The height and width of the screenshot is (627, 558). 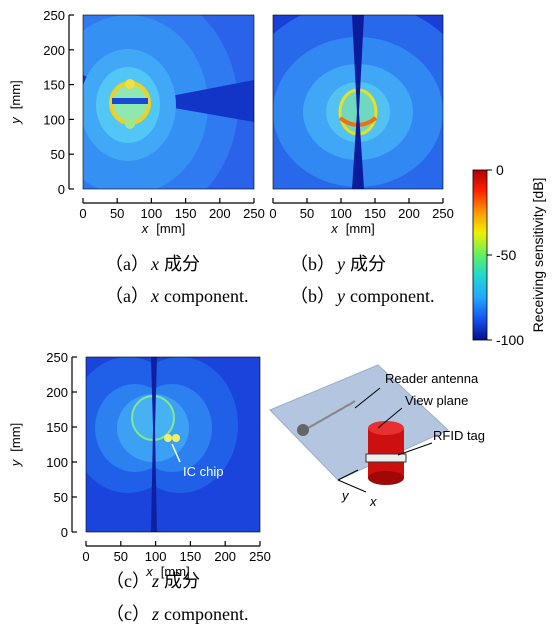 I want to click on caption: （a） x component., so click(x=176, y=296).